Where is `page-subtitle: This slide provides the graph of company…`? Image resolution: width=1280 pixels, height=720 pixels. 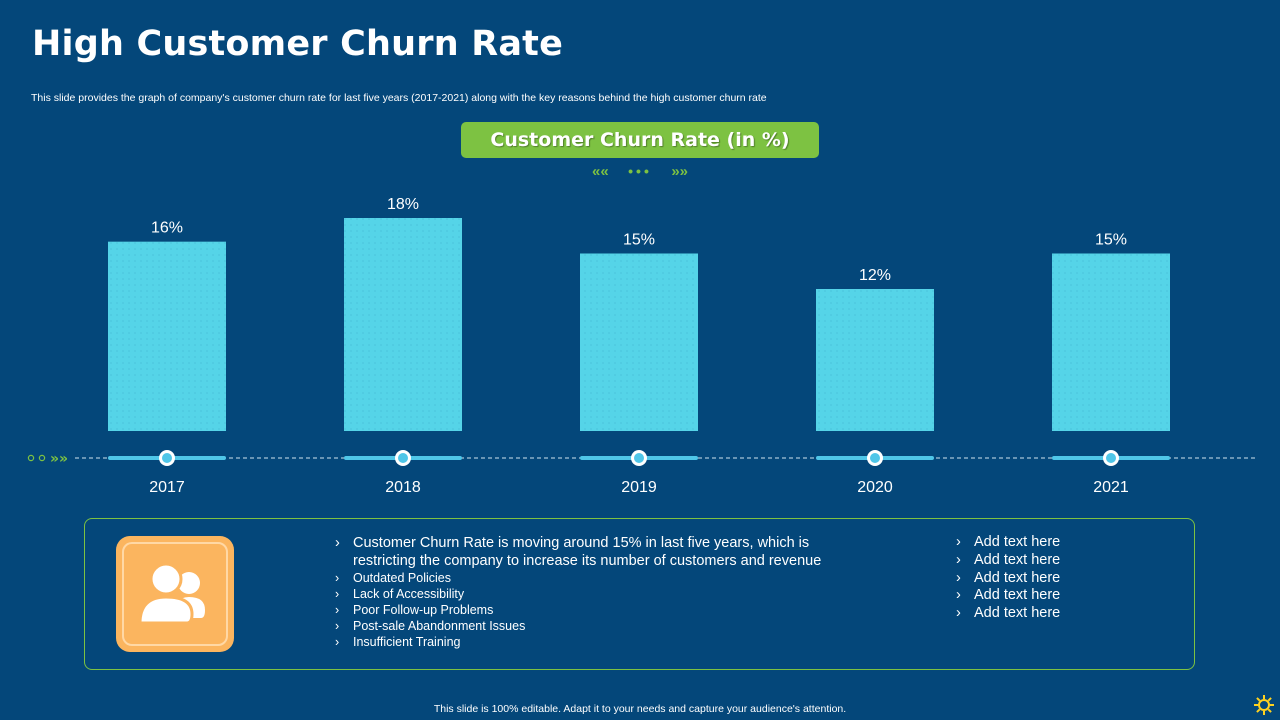
page-subtitle: This slide provides the graph of company… is located at coordinates (399, 98).